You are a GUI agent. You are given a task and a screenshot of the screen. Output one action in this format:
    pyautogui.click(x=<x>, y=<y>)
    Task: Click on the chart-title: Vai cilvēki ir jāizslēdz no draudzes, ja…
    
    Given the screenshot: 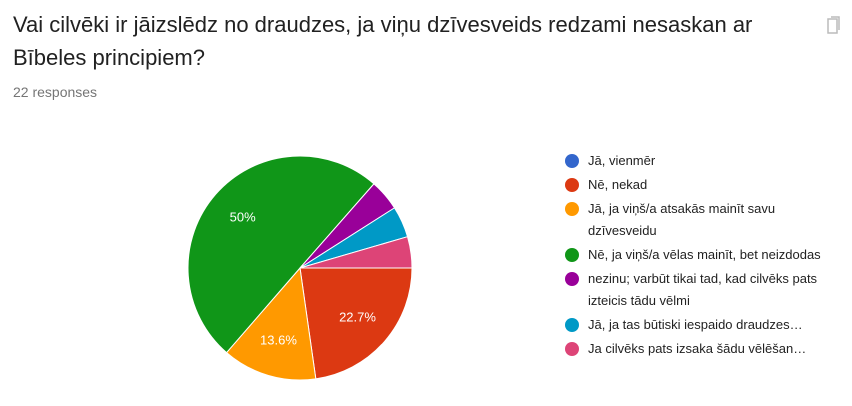 What is the action you would take?
    pyautogui.click(x=383, y=41)
    